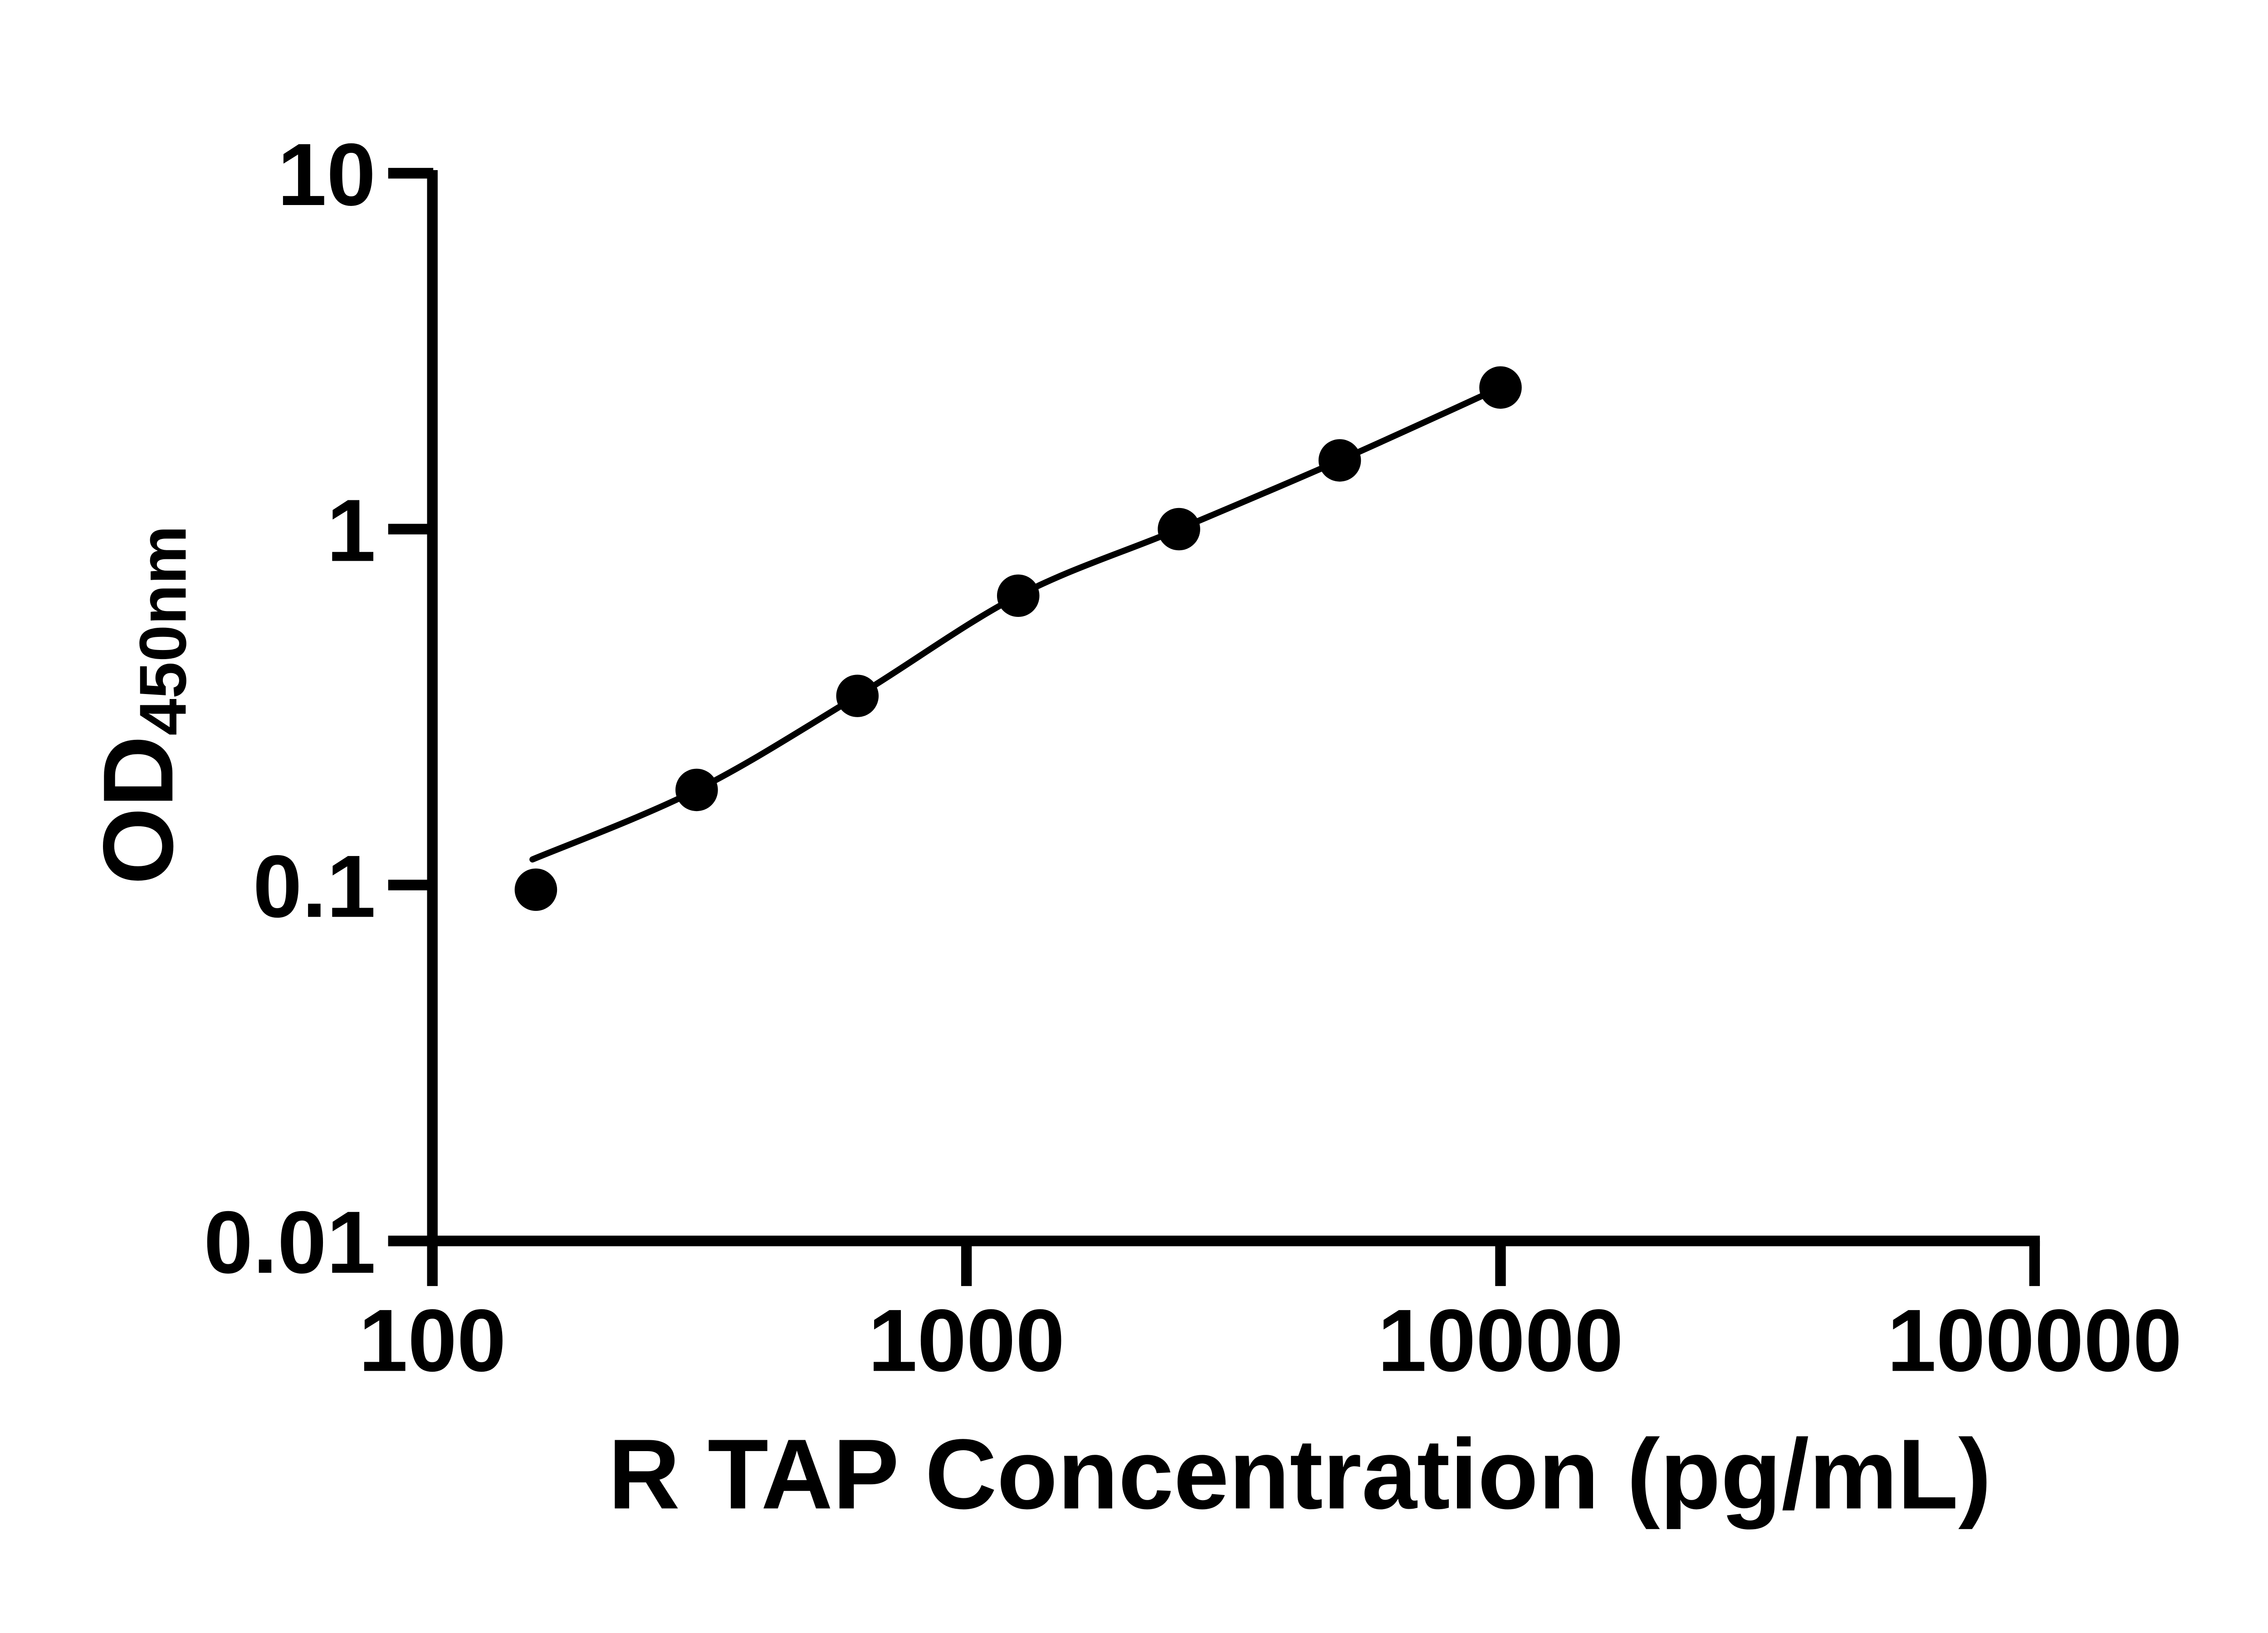 This screenshot has width=2268, height=1633. What do you see at coordinates (352, 531) in the screenshot?
I see `y-tick-label: 1` at bounding box center [352, 531].